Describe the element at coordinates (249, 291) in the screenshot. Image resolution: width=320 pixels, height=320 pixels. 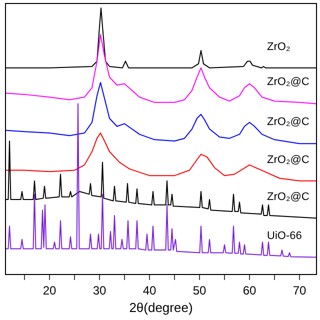
I see `x-tick-label: 60` at that location.